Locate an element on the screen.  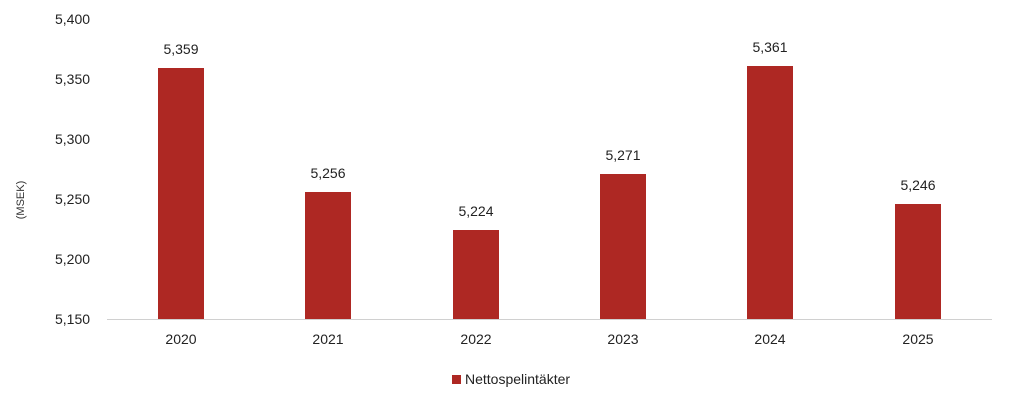
value-label: 5,359 is located at coordinates (181, 49).